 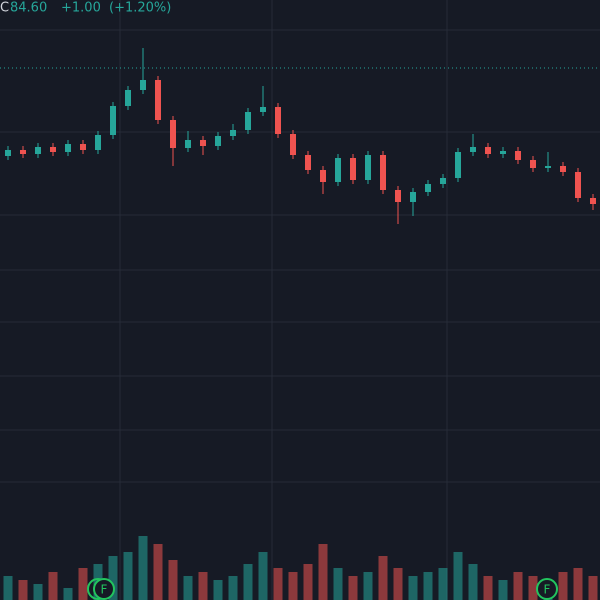 I want to click on change-pct: (+1.20%), so click(x=140, y=8).